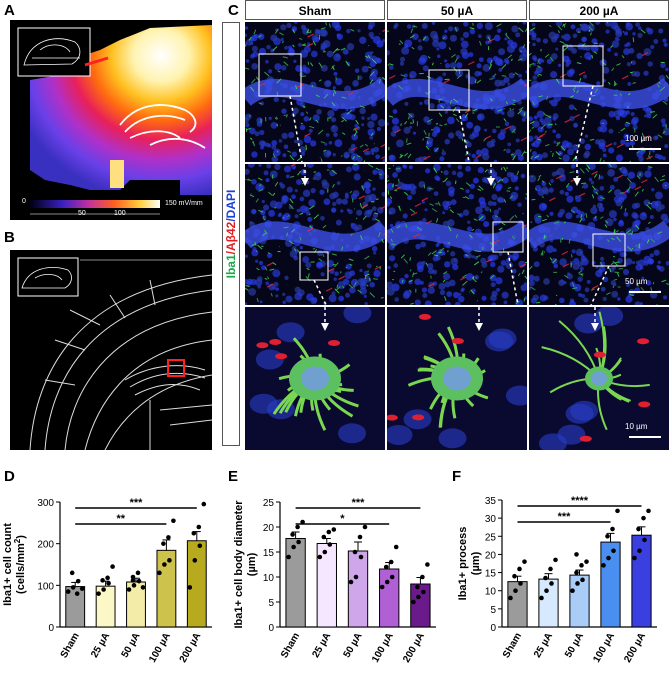  I want to click on iba1-label: Iba1, so click(231, 266).